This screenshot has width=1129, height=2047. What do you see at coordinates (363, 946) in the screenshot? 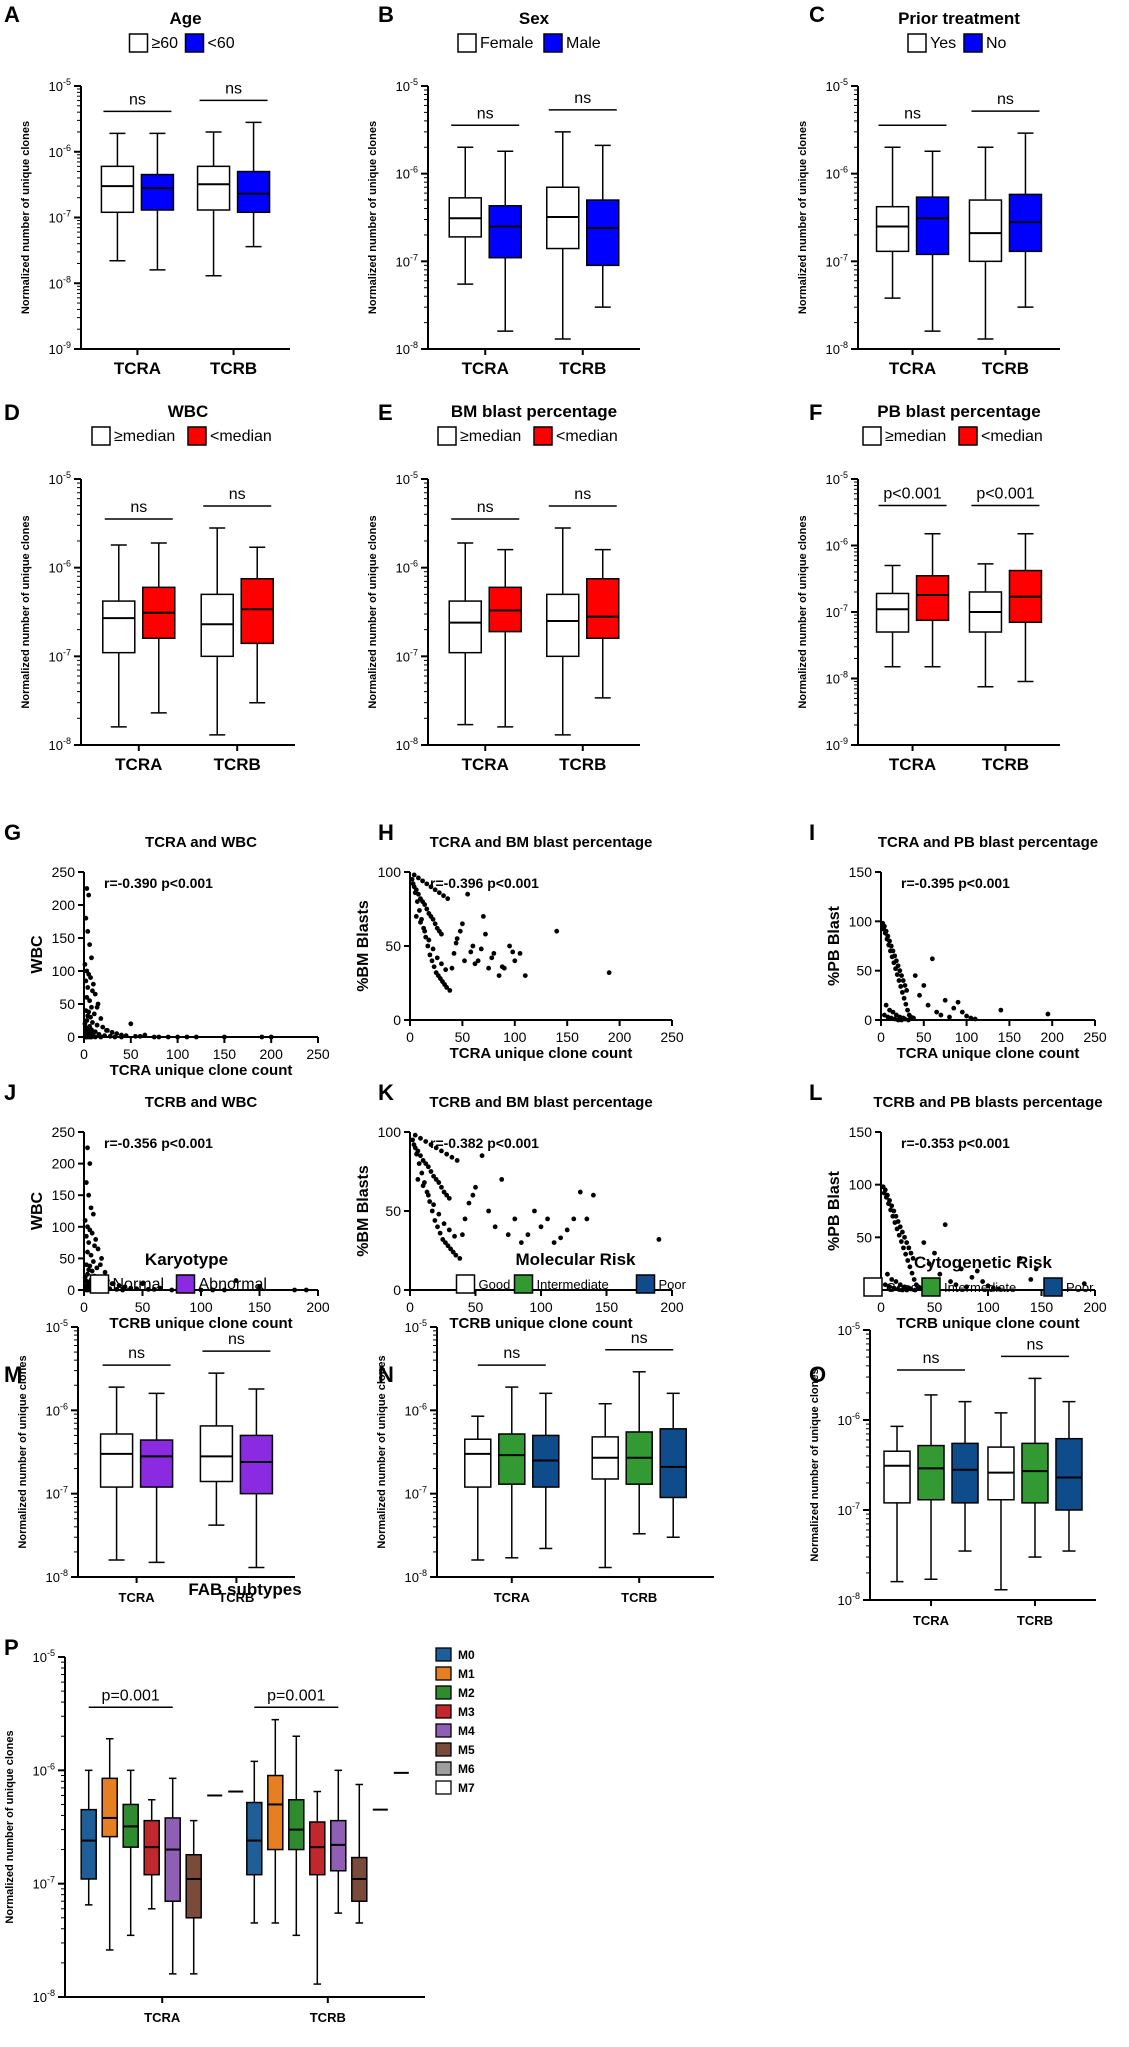
I see `y-axis-label: %BM Blasts` at bounding box center [363, 946].